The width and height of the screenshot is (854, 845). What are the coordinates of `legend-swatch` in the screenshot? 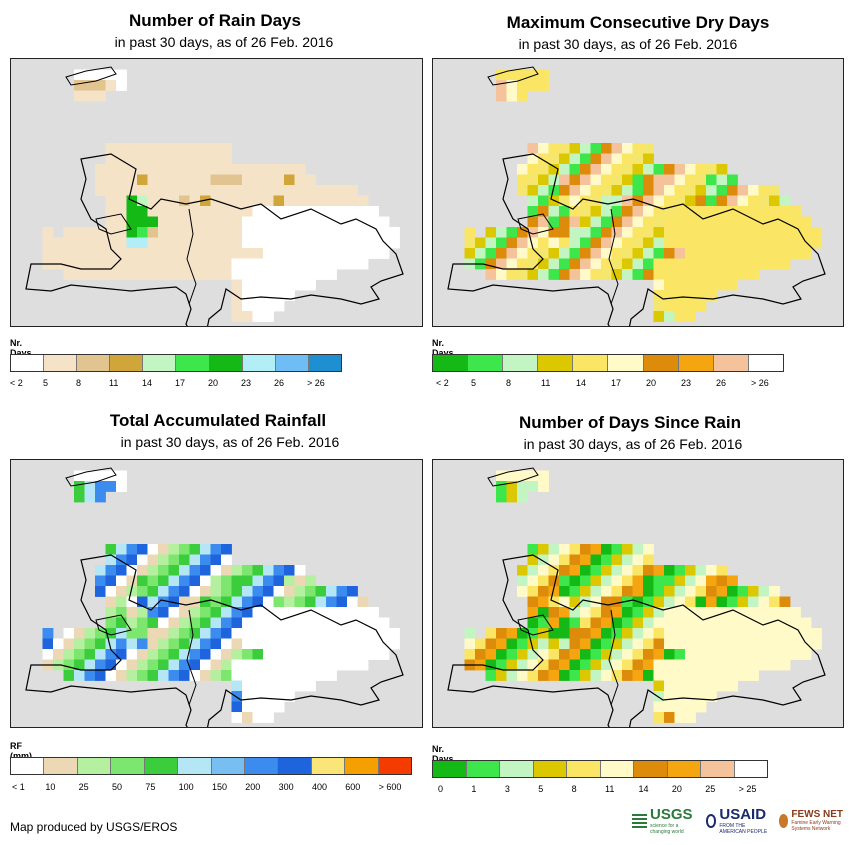 It's located at (731, 363).